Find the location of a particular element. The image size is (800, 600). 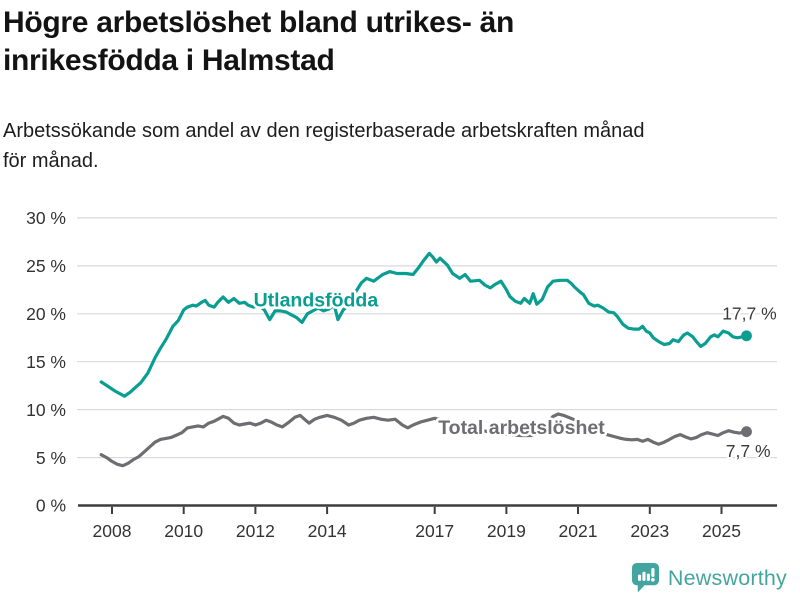

x-axis-tick-label: 2017 is located at coordinates (434, 531).